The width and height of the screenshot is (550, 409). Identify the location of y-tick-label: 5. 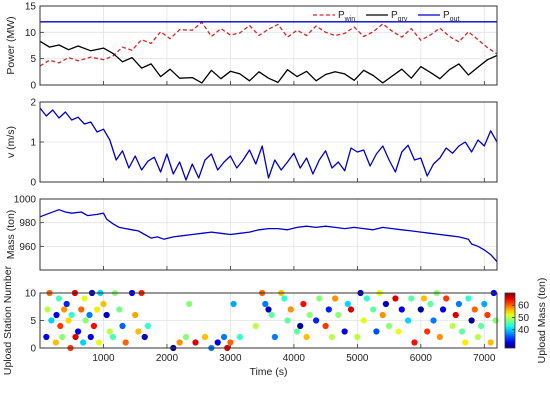
(33, 321).